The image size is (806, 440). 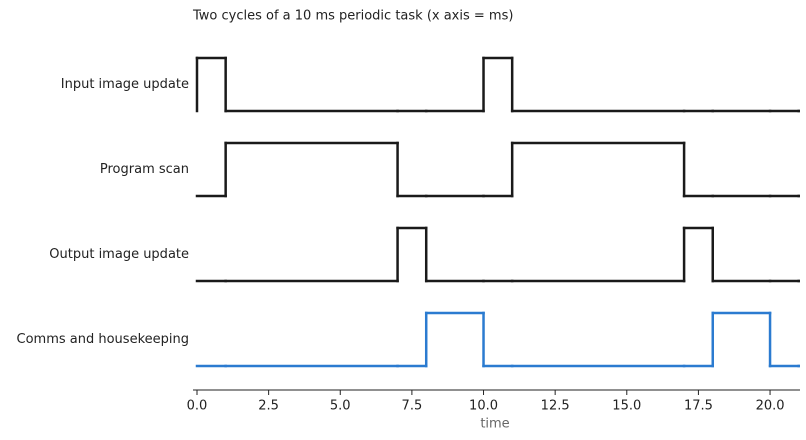 What do you see at coordinates (626, 406) in the screenshot?
I see `x-tick-label: 15.0` at bounding box center [626, 406].